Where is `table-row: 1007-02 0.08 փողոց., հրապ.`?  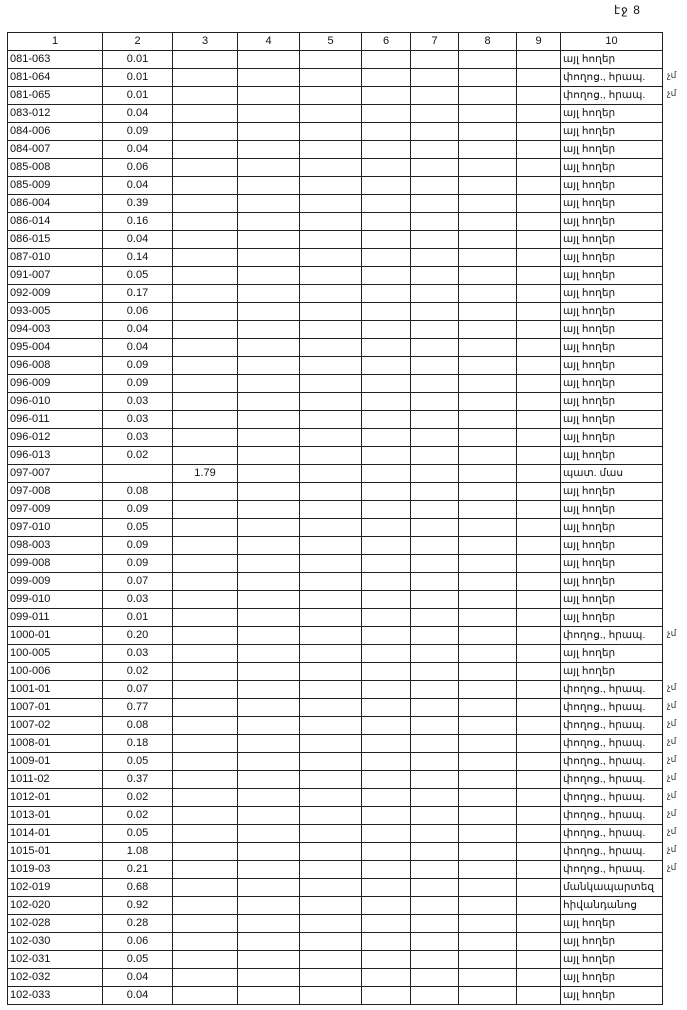 table-row: 1007-02 0.08 փողոց., հրապ. is located at coordinates (335, 725).